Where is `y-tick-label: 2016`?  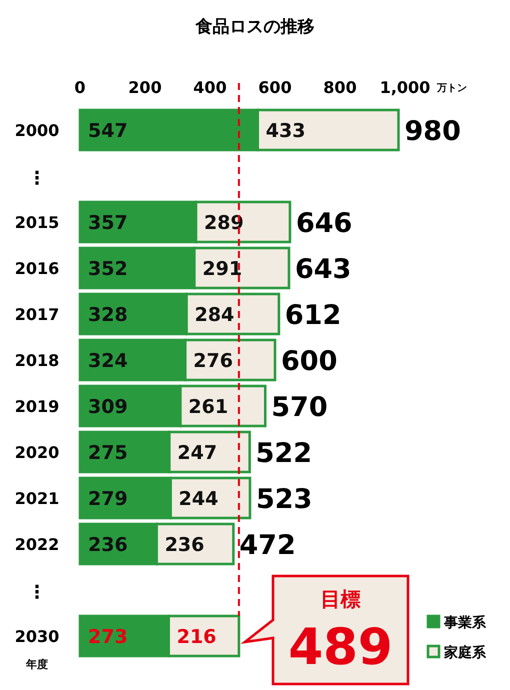 y-tick-label: 2016 is located at coordinates (37, 268).